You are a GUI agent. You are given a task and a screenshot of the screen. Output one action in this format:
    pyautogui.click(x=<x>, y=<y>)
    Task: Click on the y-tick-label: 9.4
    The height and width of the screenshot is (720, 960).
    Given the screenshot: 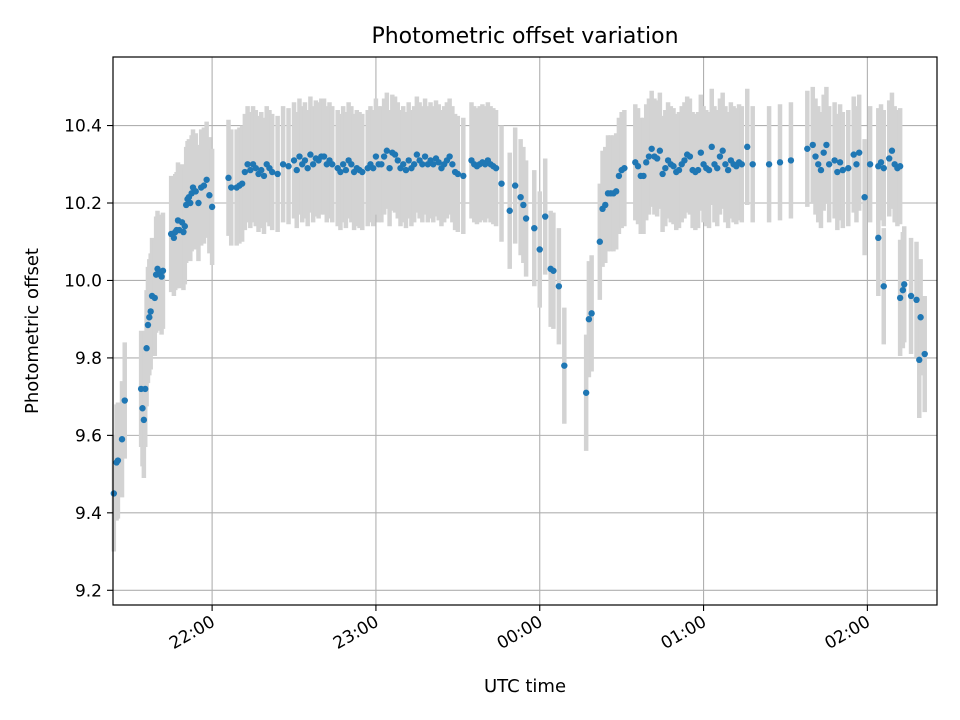 What is the action you would take?
    pyautogui.click(x=88, y=514)
    